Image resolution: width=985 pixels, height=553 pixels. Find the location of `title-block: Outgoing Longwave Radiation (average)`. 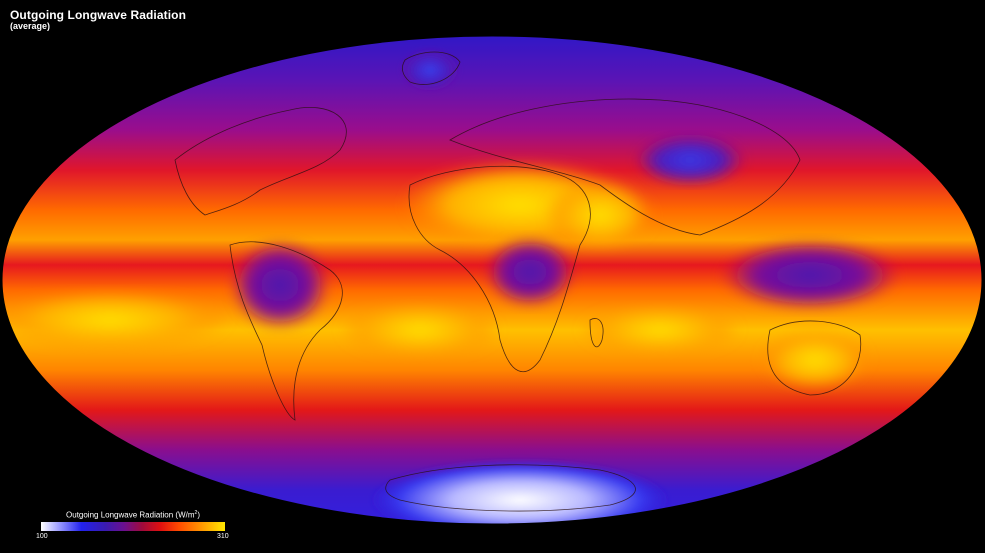

title-block: Outgoing Longwave Radiation (average) is located at coordinates (98, 20).